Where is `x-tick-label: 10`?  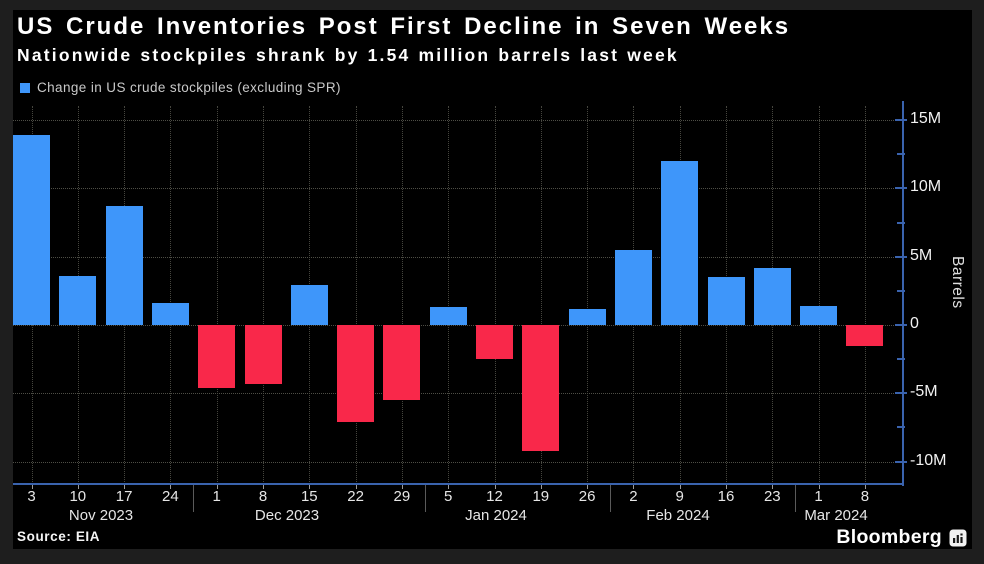 x-tick-label: 10 is located at coordinates (78, 496).